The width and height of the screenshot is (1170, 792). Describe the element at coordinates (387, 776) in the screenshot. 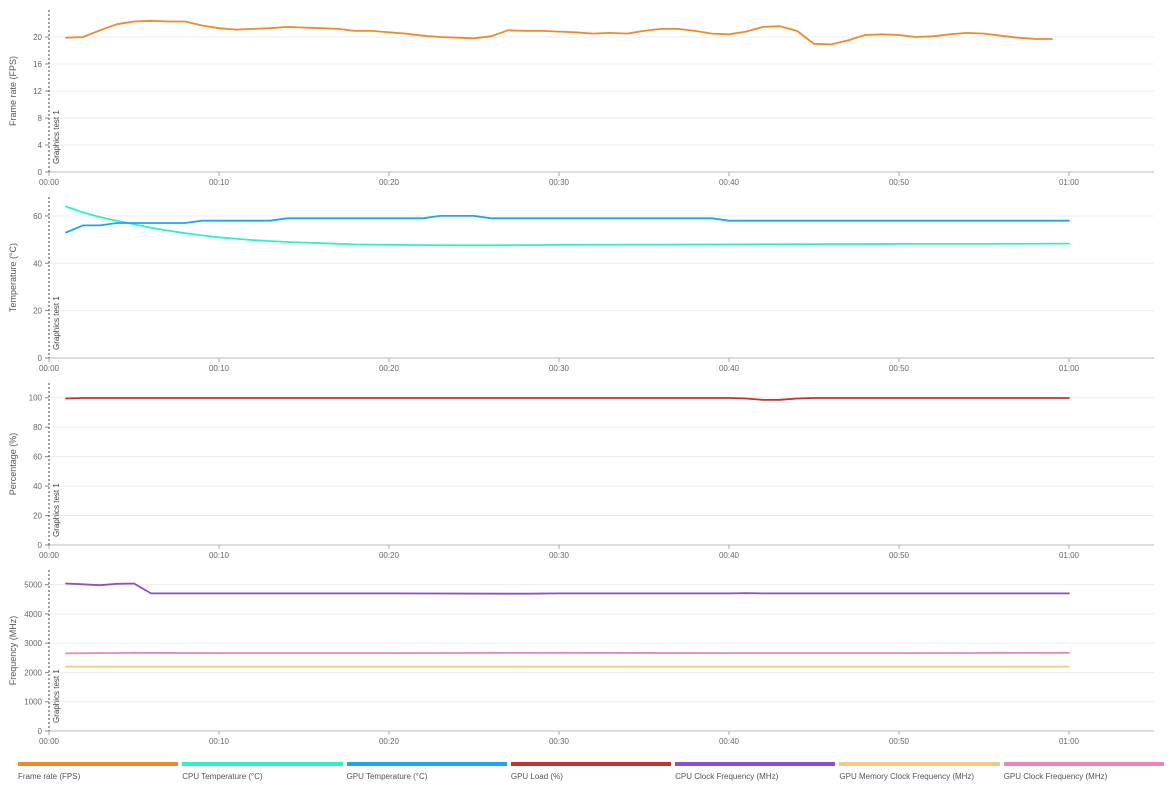

I see `legend-label: GPU Temperature (°C)` at that location.